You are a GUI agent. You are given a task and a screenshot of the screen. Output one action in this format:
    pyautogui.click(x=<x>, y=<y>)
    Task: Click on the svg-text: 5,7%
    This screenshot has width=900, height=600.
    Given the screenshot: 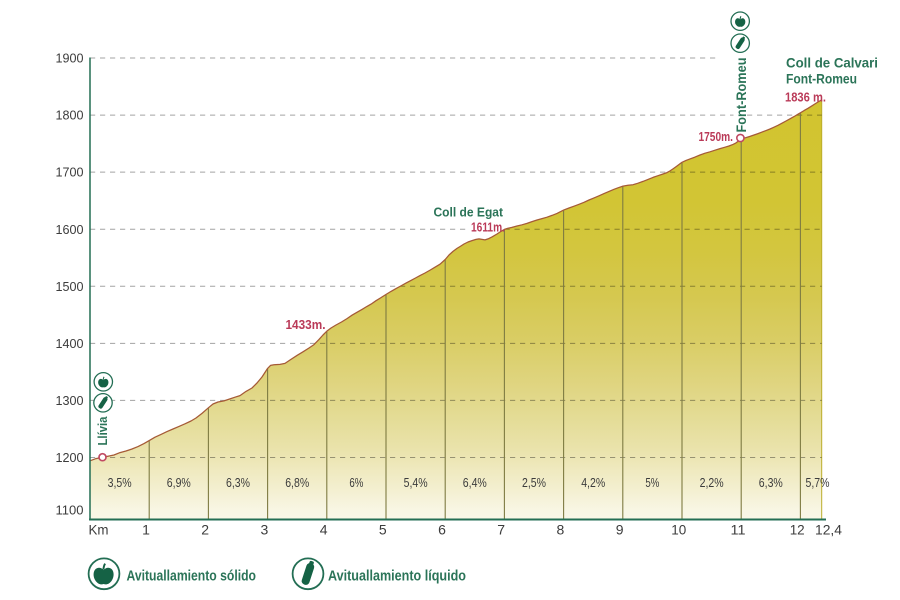 What is the action you would take?
    pyautogui.click(x=818, y=483)
    